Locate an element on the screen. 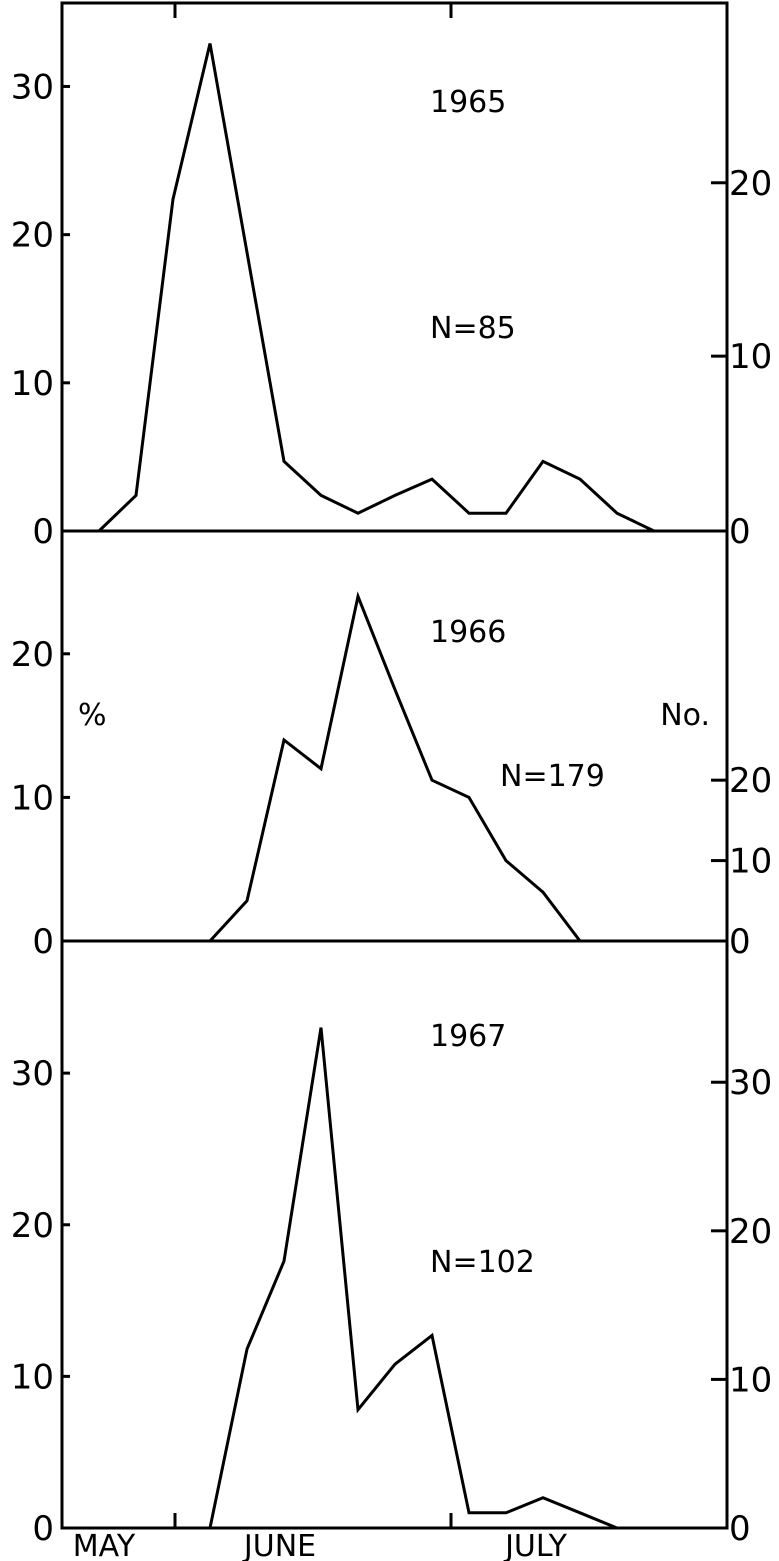  month-label-may: MAY is located at coordinates (104, 1545).